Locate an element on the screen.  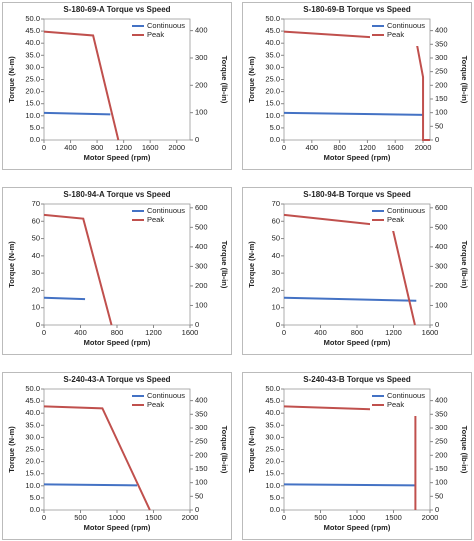
y-tick-label: 20 is located at coordinates (276, 289).